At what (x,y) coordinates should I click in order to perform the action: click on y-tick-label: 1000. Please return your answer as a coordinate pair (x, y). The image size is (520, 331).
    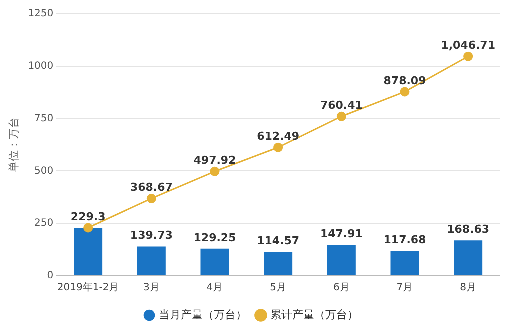
    Looking at the image, I should click on (41, 66).